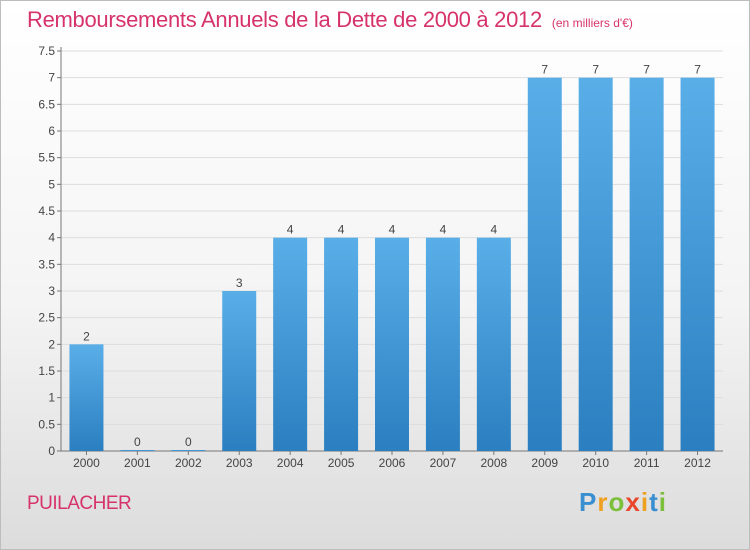  Describe the element at coordinates (493, 463) in the screenshot. I see `x-tick-label: 2008` at that location.